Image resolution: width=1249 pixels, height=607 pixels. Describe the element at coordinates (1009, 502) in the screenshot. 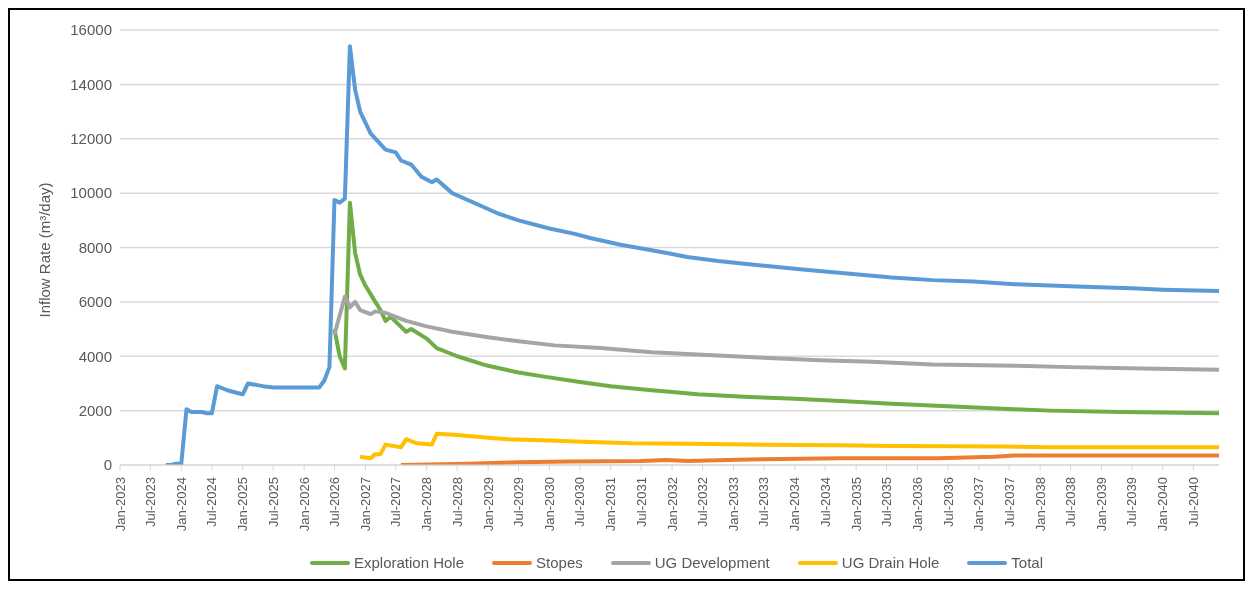

I see `x-tick-label: Jul-2037` at that location.